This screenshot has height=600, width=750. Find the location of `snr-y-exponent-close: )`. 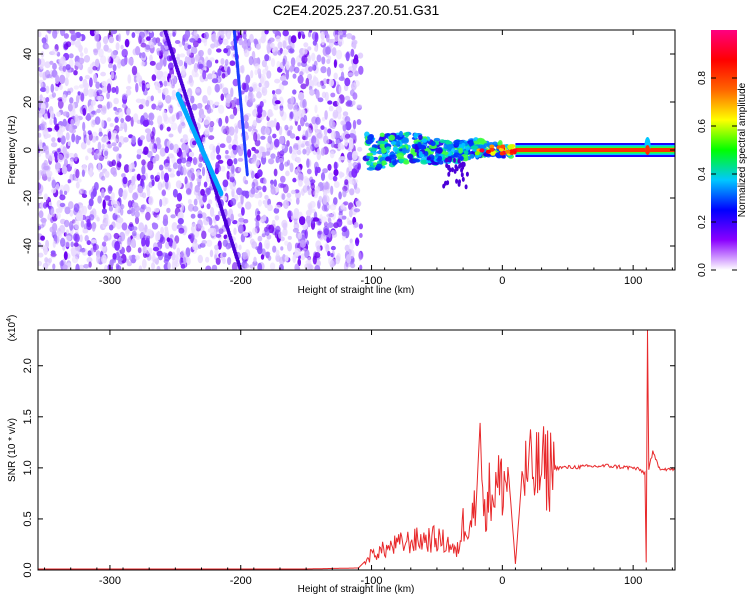

snr-y-exponent-close: ) is located at coordinates (12, 316).